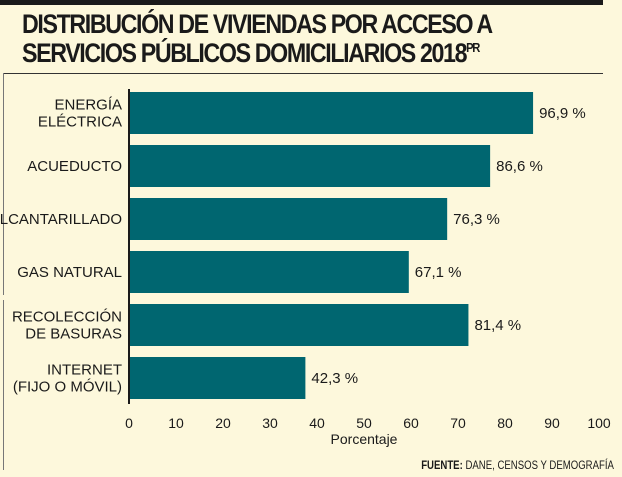  What do you see at coordinates (74, 166) in the screenshot?
I see `category-label: ACUEDUCTO` at bounding box center [74, 166].